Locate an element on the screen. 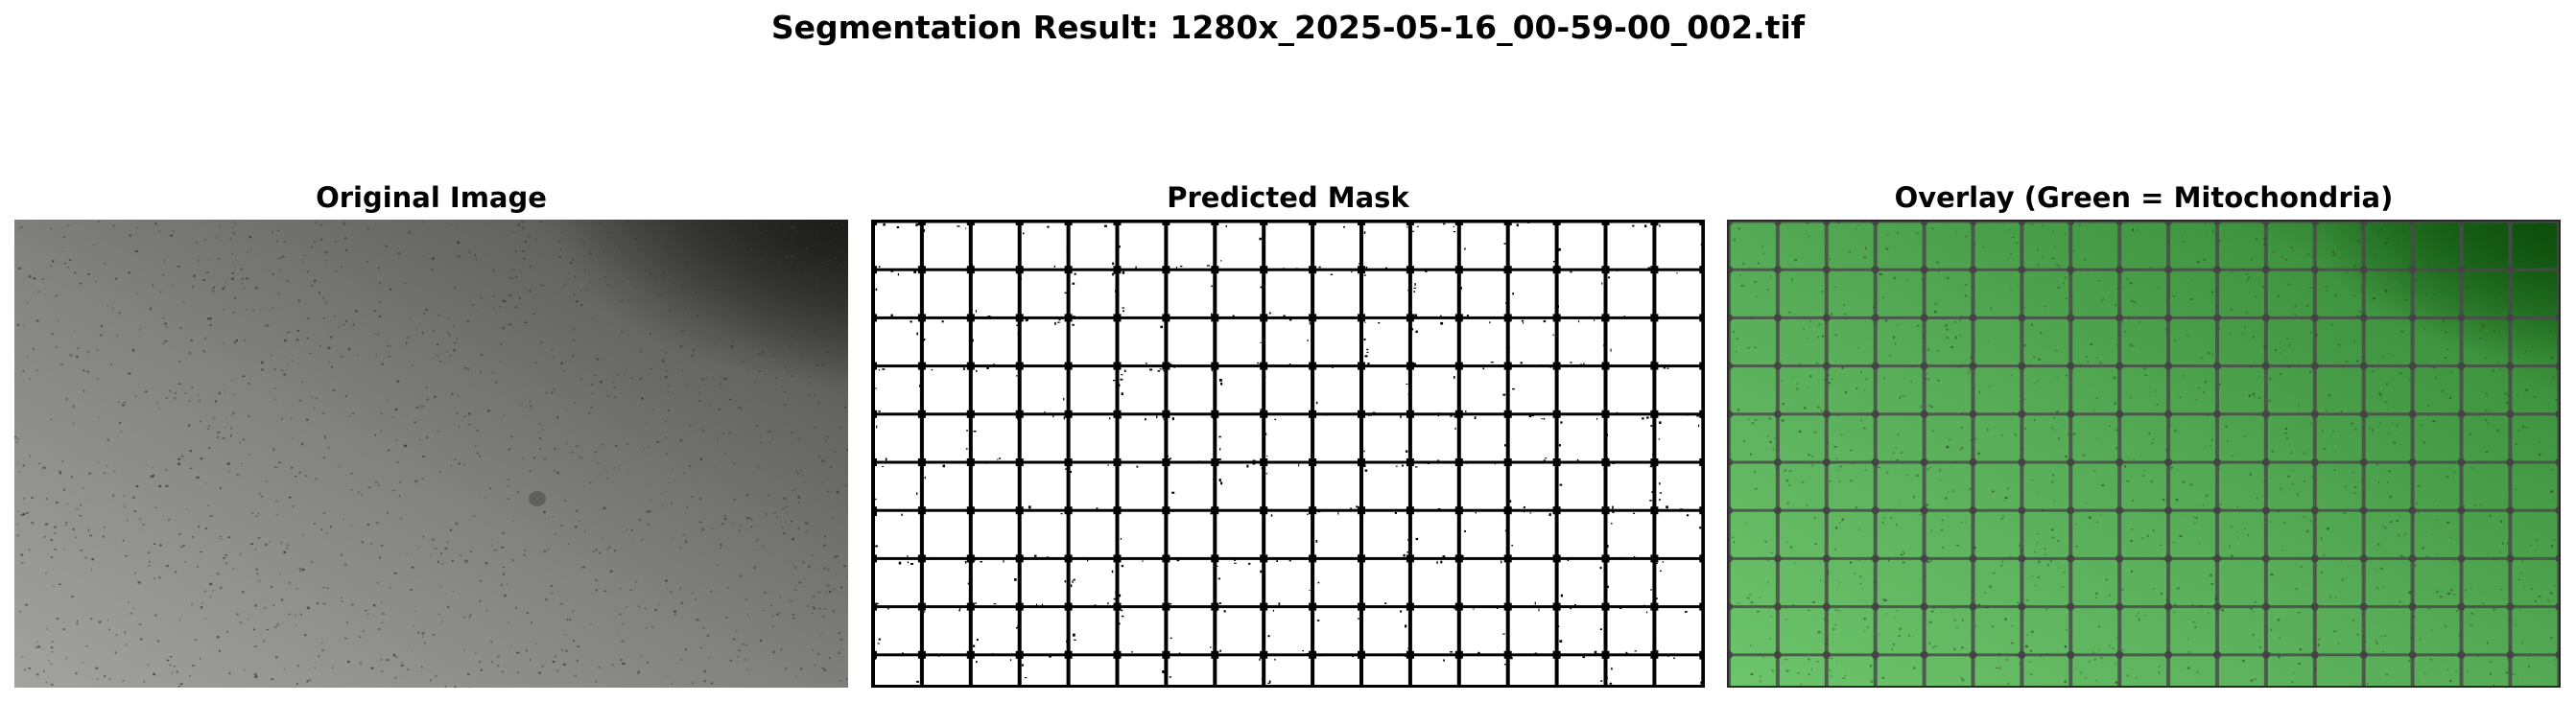 The width and height of the screenshot is (2576, 703). overlay-title: Overlay (Green = Mitochondria) is located at coordinates (2144, 198).